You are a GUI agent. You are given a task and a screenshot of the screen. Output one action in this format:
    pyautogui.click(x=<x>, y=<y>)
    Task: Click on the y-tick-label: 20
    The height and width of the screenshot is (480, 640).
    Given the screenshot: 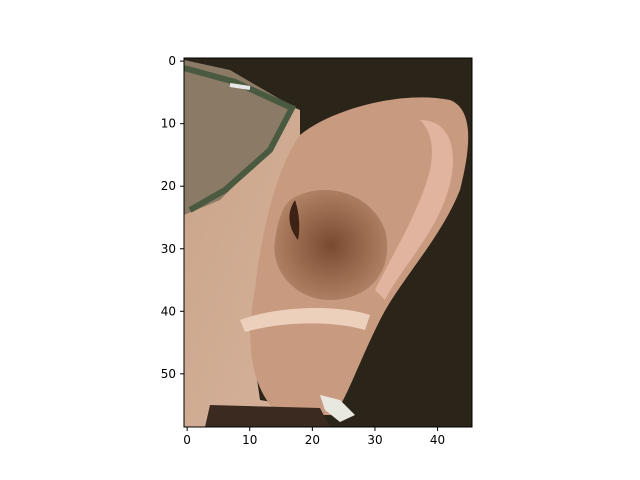 What is the action you would take?
    pyautogui.click(x=168, y=186)
    